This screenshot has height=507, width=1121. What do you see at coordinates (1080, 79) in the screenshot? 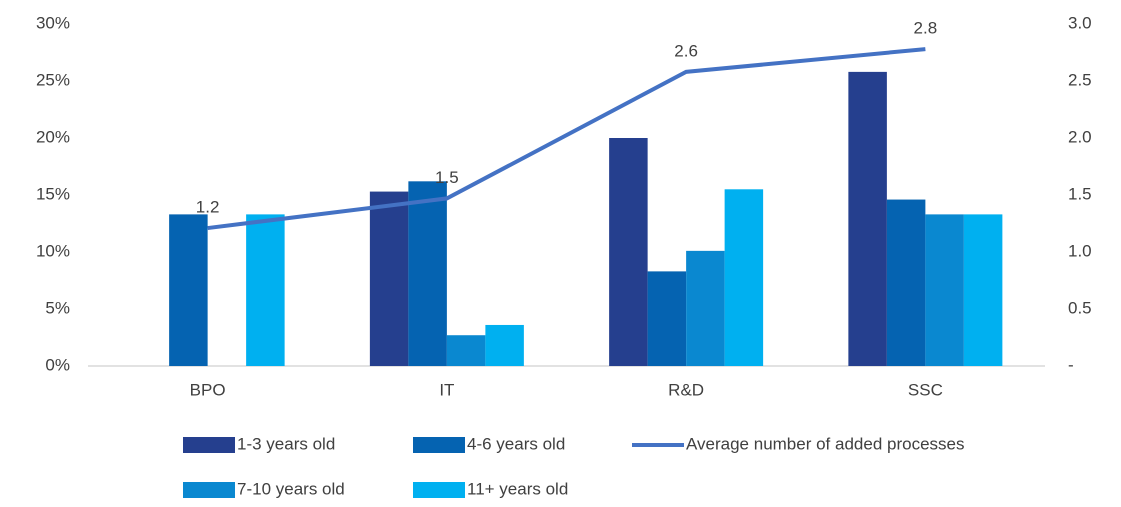
I see `y2-tick-label: 2.5` at bounding box center [1080, 79].